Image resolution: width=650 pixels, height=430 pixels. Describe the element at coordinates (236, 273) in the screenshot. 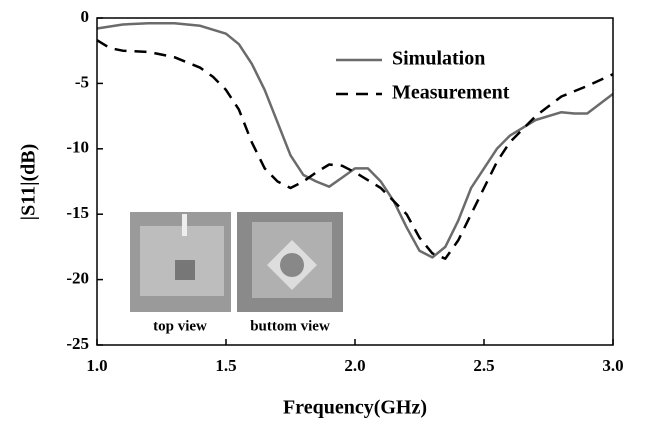

I see `inset: top view buttom view` at that location.